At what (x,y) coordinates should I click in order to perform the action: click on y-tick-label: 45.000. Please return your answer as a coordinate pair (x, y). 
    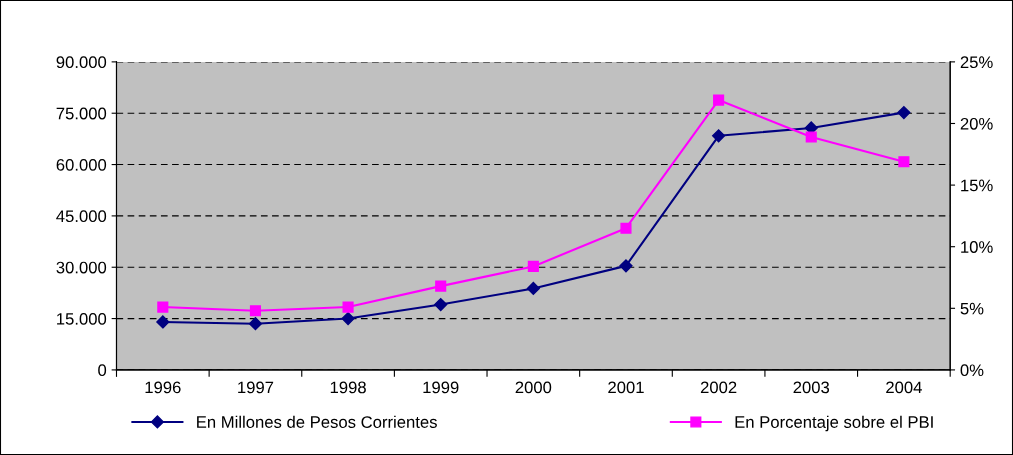
    Looking at the image, I should click on (81, 216).